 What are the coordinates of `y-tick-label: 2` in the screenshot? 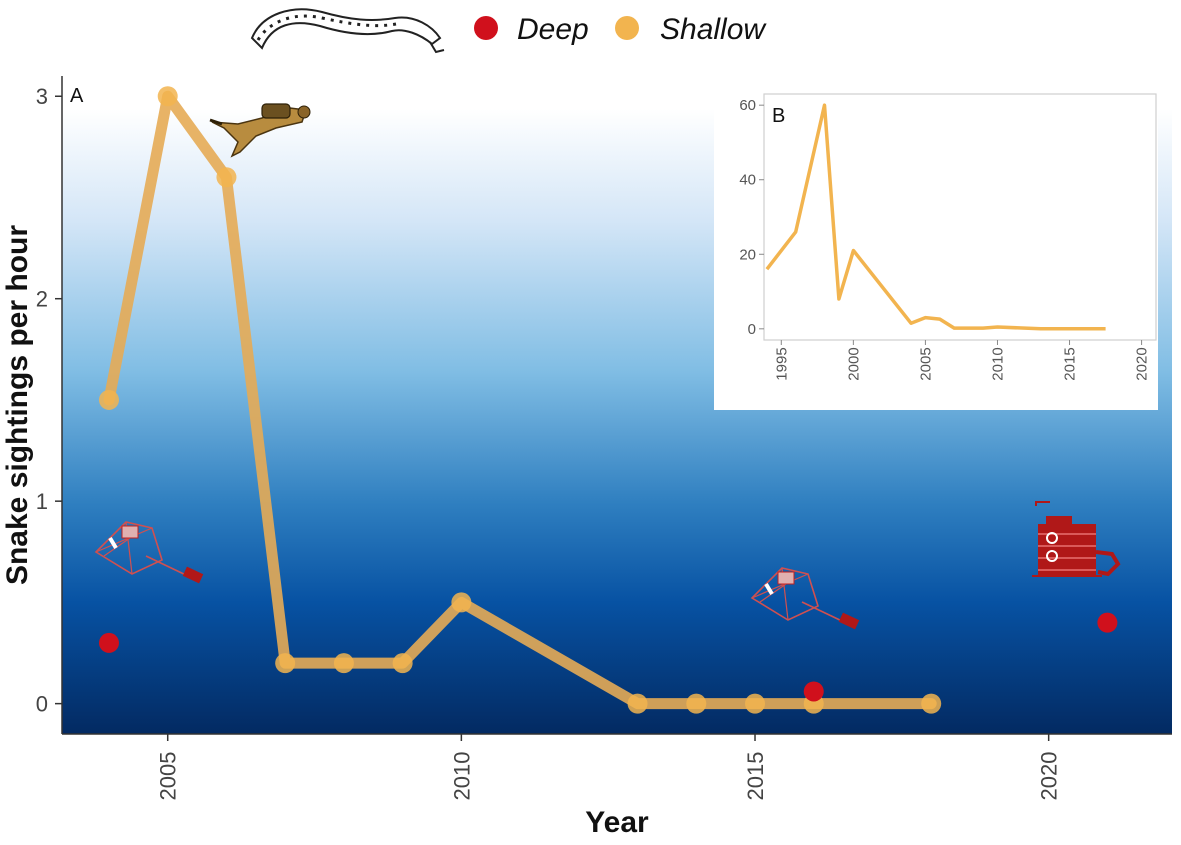 It's located at (42, 299).